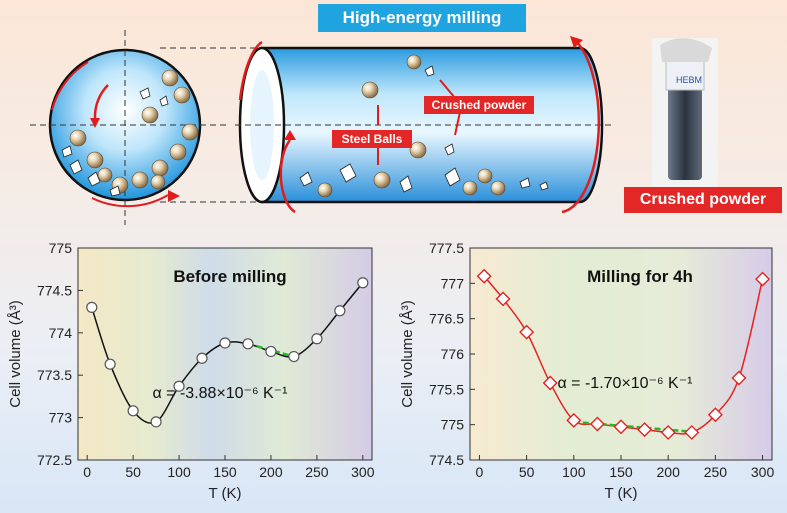  What do you see at coordinates (130, 127) in the screenshot?
I see `vial-cross-section` at bounding box center [130, 127].